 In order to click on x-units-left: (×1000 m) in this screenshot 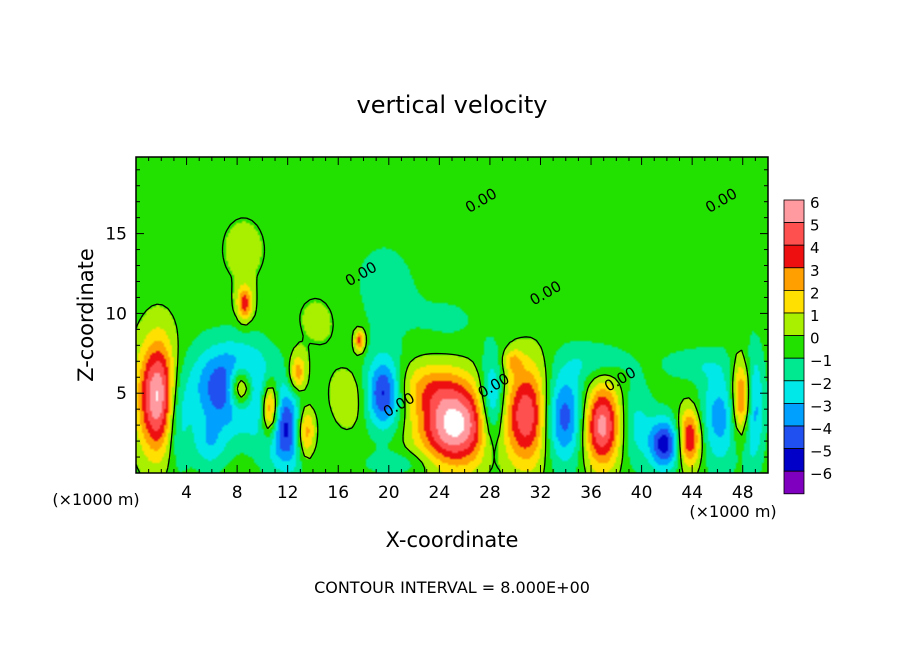, I will do `click(95, 499)`.